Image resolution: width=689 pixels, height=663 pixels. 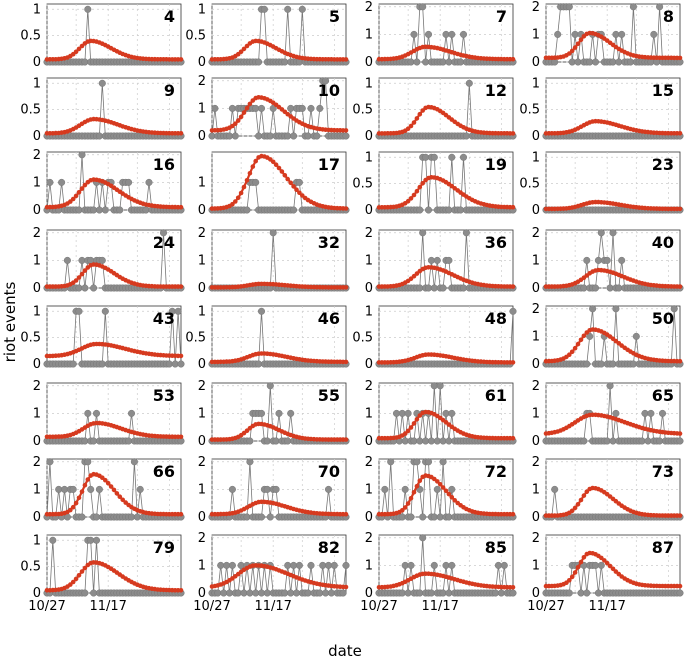 What do you see at coordinates (496, 164) in the screenshot?
I see `panel-id-label: 19` at bounding box center [496, 164].